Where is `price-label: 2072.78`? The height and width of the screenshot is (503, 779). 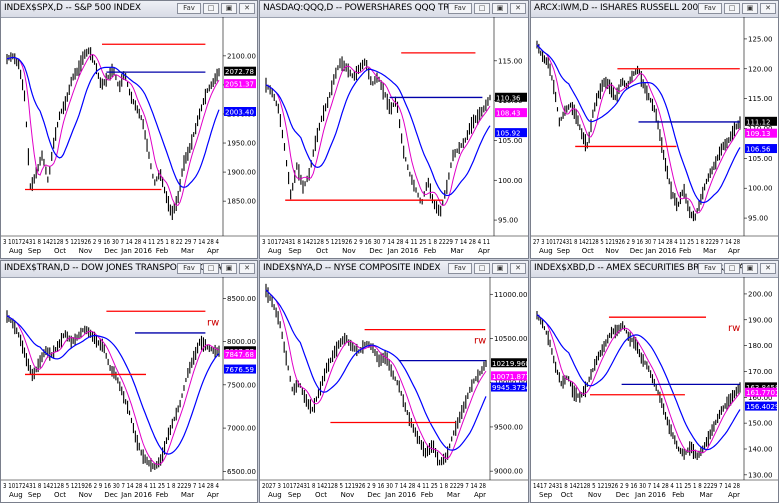
price-label: 2072.78 is located at coordinates (239, 72).